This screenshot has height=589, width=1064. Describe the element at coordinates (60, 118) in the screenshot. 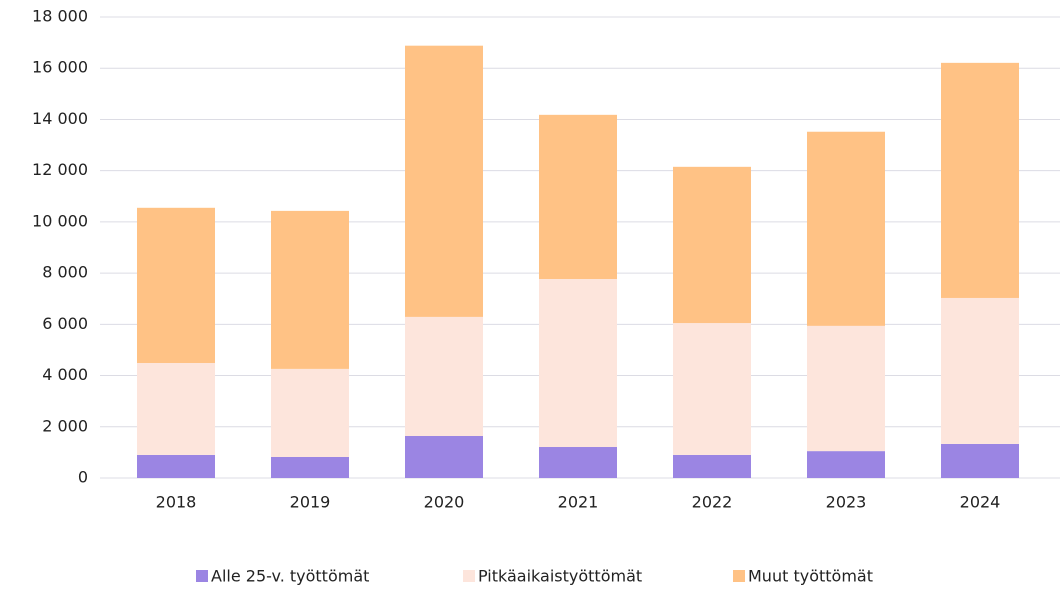

I see `y-tick-label: 14 000` at that location.